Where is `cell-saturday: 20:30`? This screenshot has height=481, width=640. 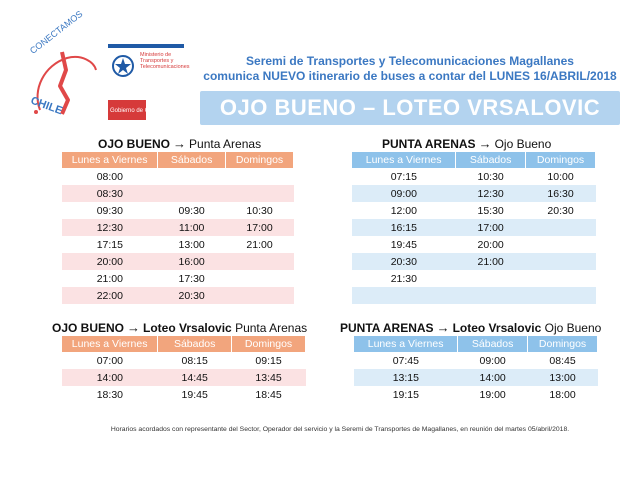
cell-saturday: 20:30 is located at coordinates (191, 295).